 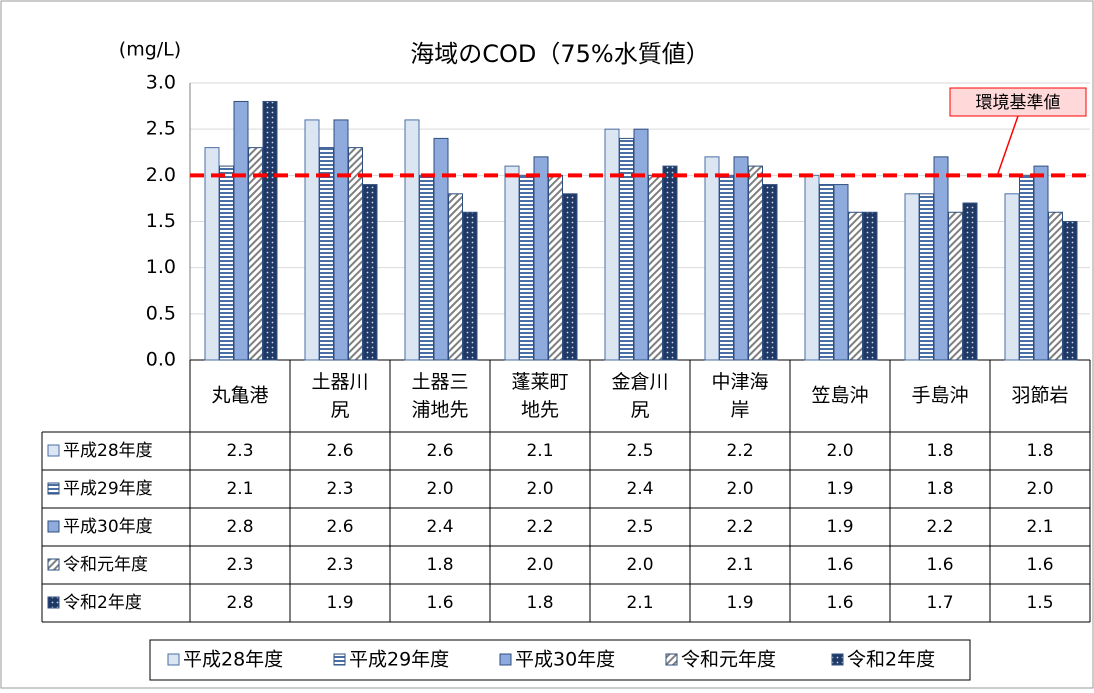 What do you see at coordinates (239, 527) in the screenshot?
I see `table-value: 2.8` at bounding box center [239, 527].